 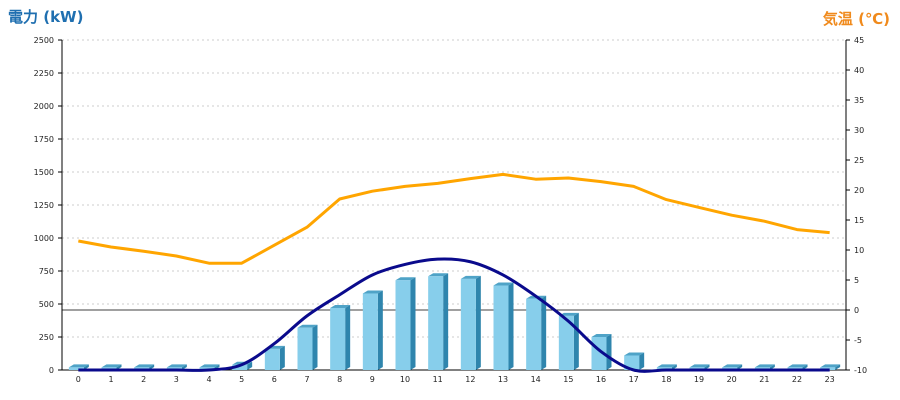 What do you see at coordinates (858, 340) in the screenshot?
I see `y-tick-label-right: -5` at bounding box center [858, 340].